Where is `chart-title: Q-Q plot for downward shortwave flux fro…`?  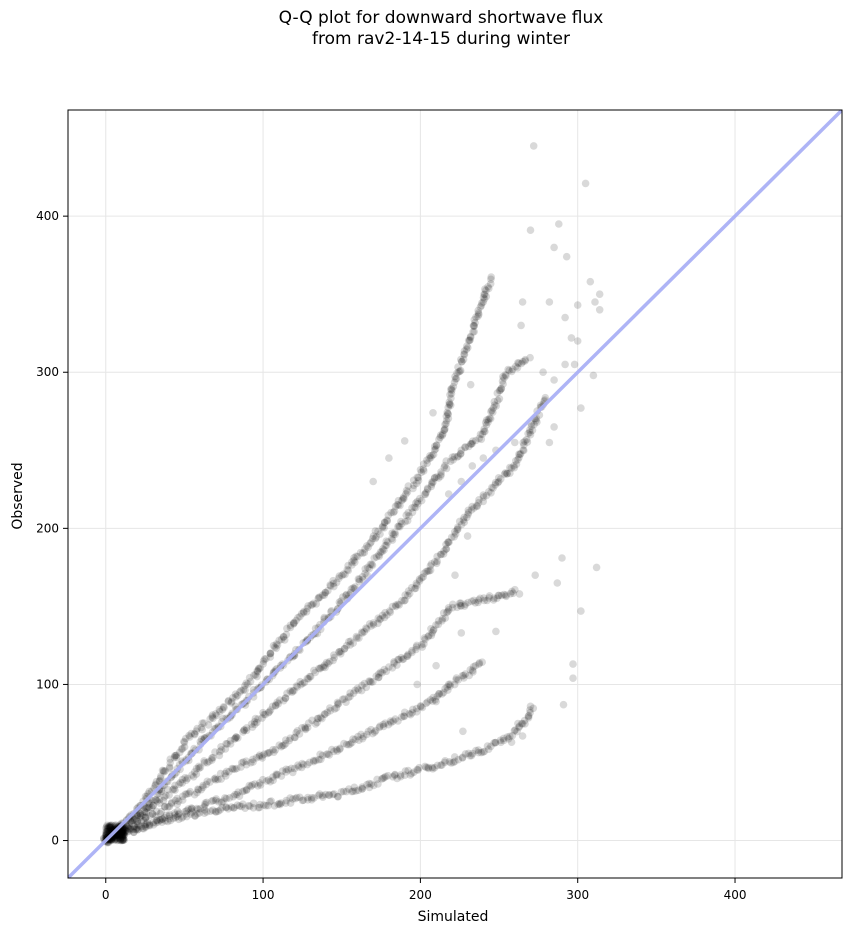
chart-title: Q-Q plot for downward shortwave flux fro… is located at coordinates (425, 29).